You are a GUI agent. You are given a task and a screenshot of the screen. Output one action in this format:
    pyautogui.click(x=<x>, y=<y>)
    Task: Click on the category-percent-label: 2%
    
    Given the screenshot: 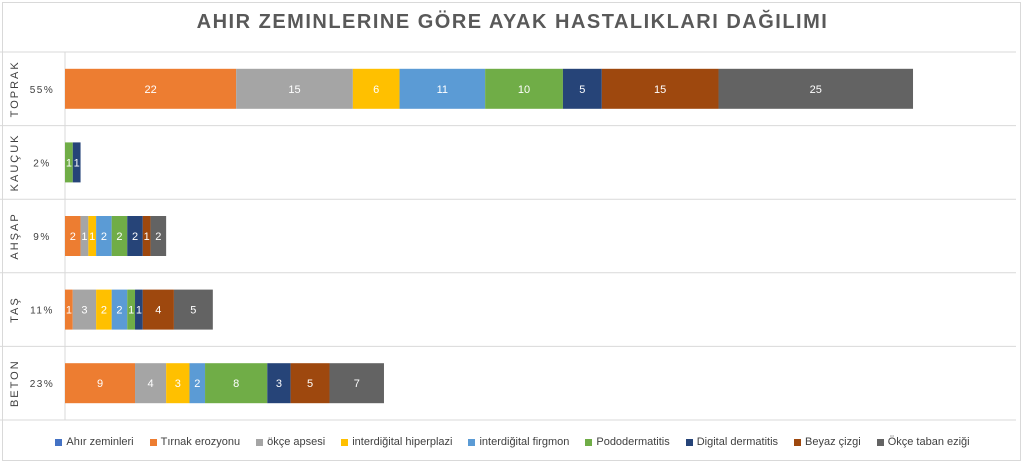 What is the action you would take?
    pyautogui.click(x=41, y=163)
    